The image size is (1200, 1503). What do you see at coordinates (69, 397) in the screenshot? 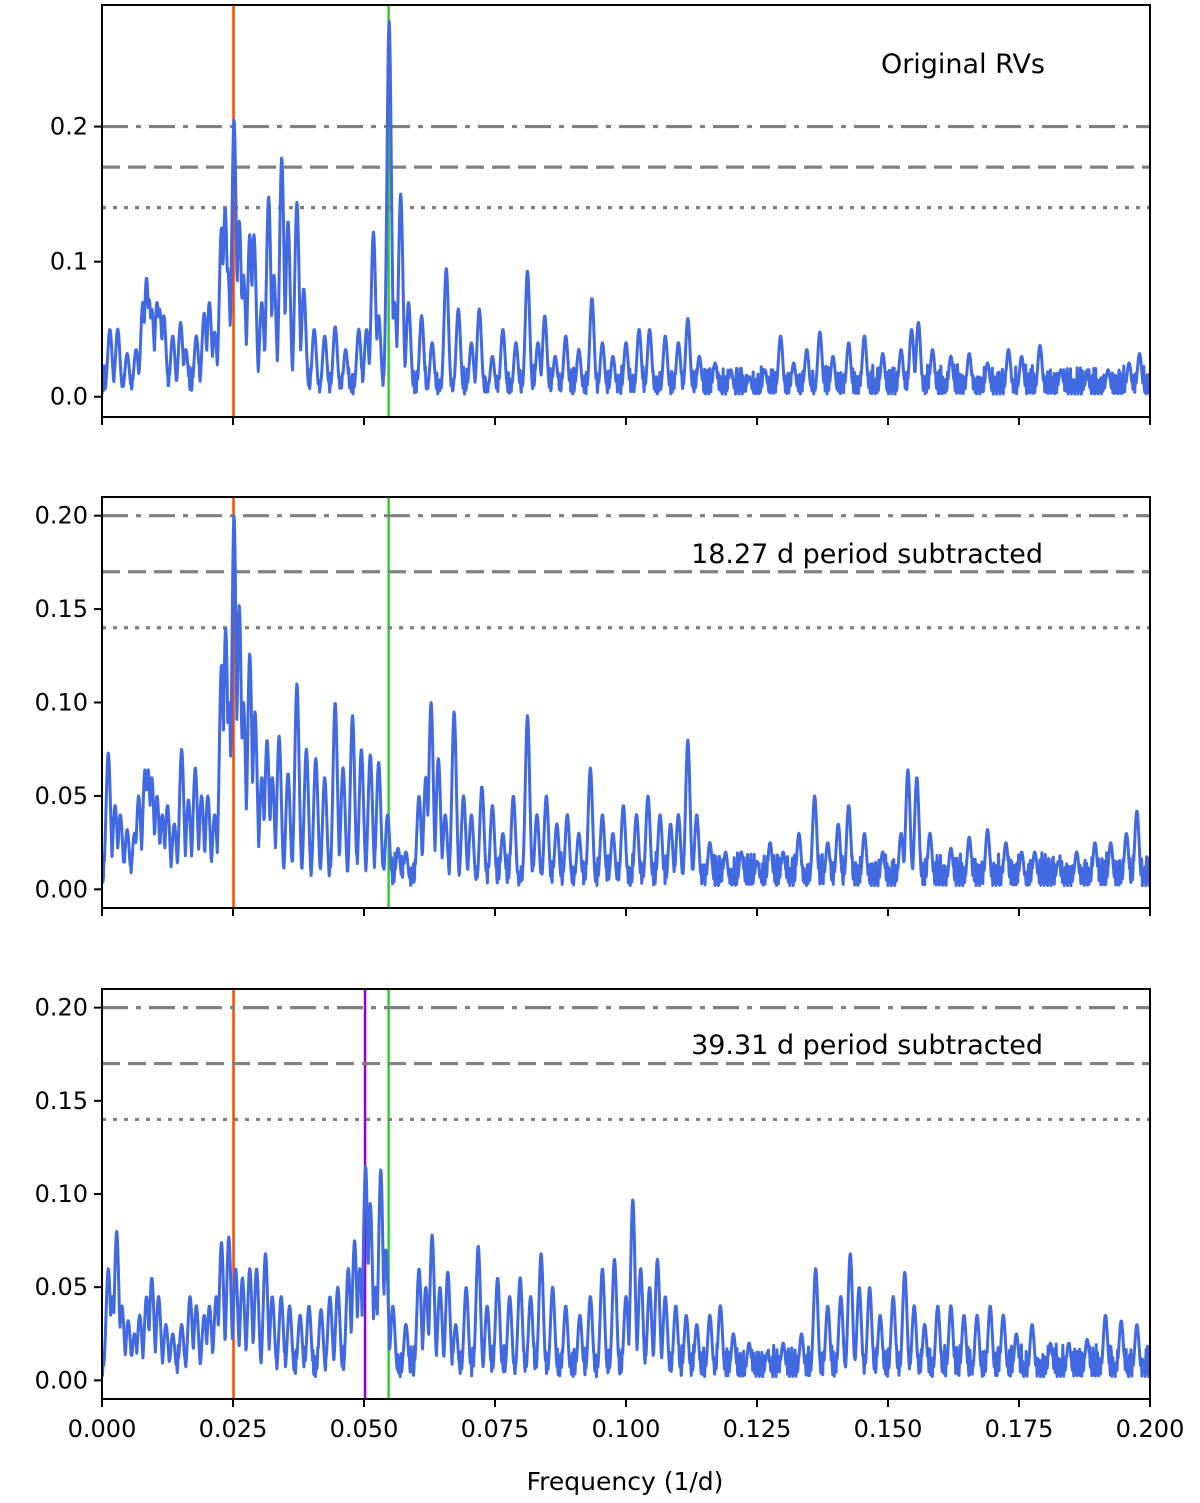
I see `y-tick-label: 0.0` at bounding box center [69, 397].